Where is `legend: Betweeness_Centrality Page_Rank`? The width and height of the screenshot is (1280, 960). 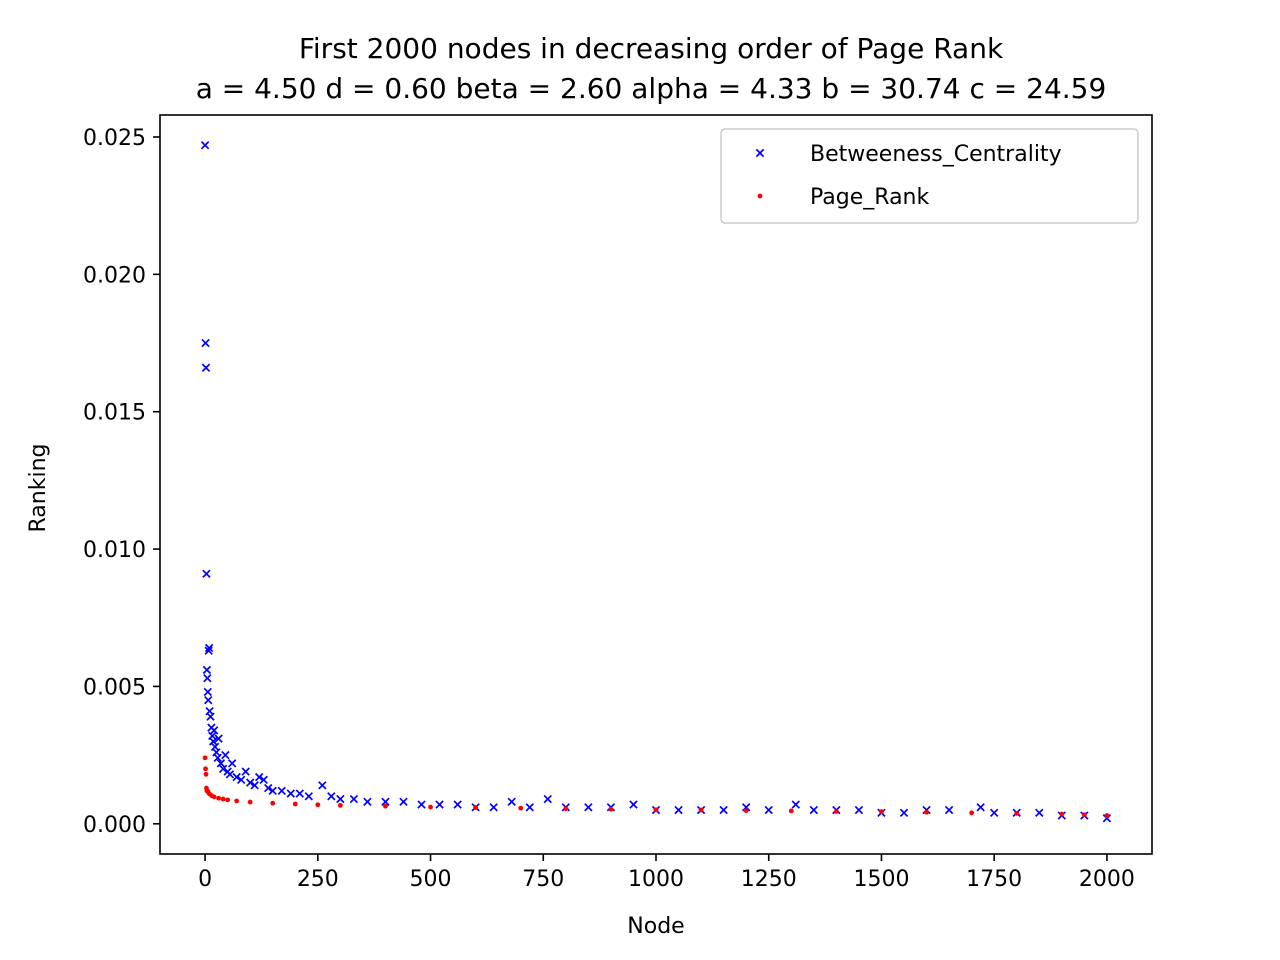 legend: Betweeness_Centrality Page_Rank is located at coordinates (929, 176).